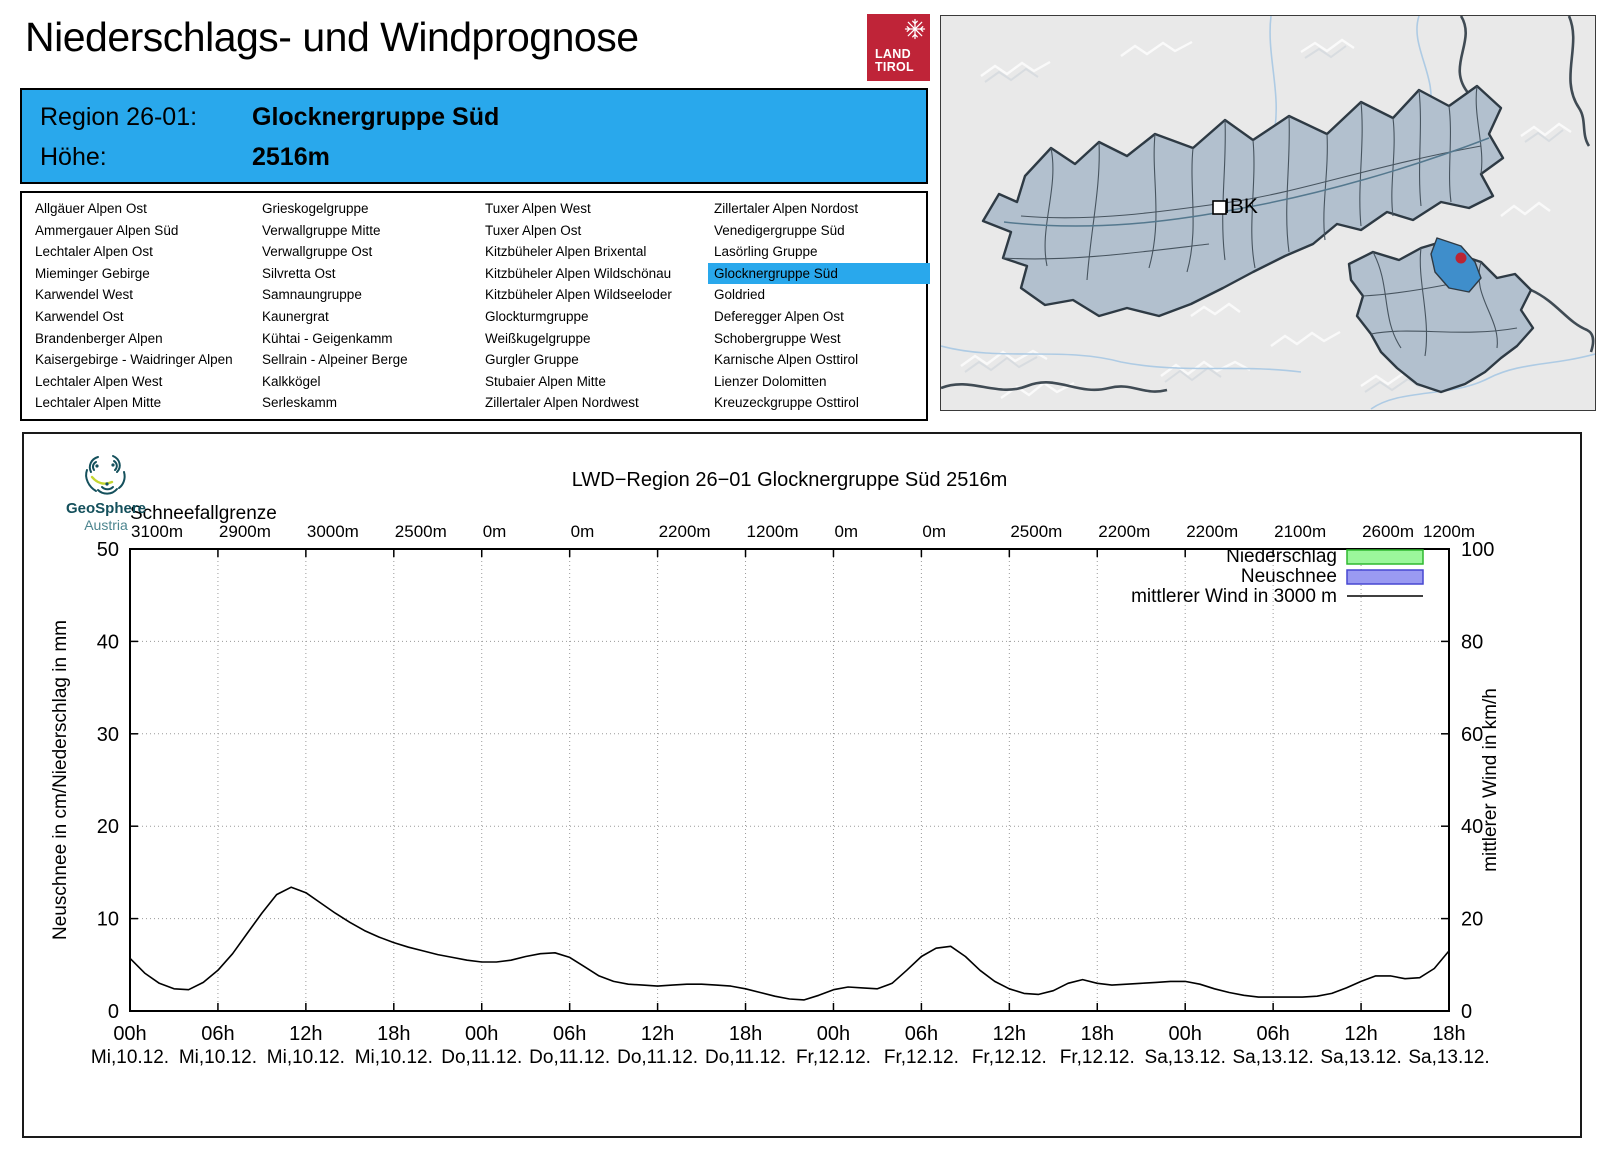 This screenshot has width=1600, height=1153. What do you see at coordinates (1036, 531) in the screenshot?
I see `snowline-value: 2500m` at bounding box center [1036, 531].